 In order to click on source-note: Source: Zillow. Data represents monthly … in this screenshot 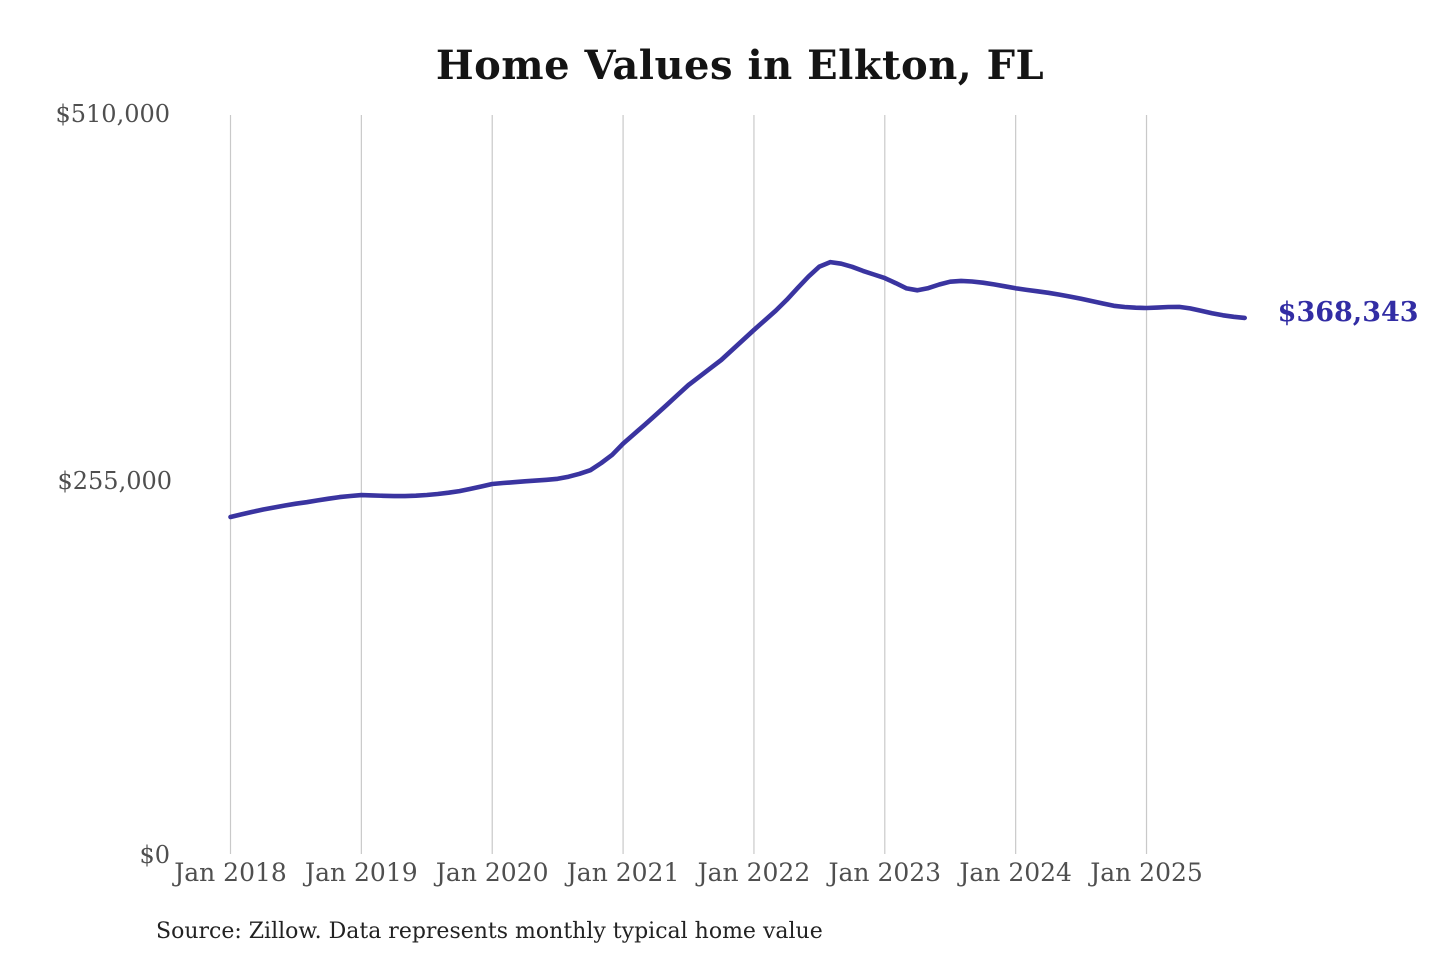, I will do `click(489, 931)`.